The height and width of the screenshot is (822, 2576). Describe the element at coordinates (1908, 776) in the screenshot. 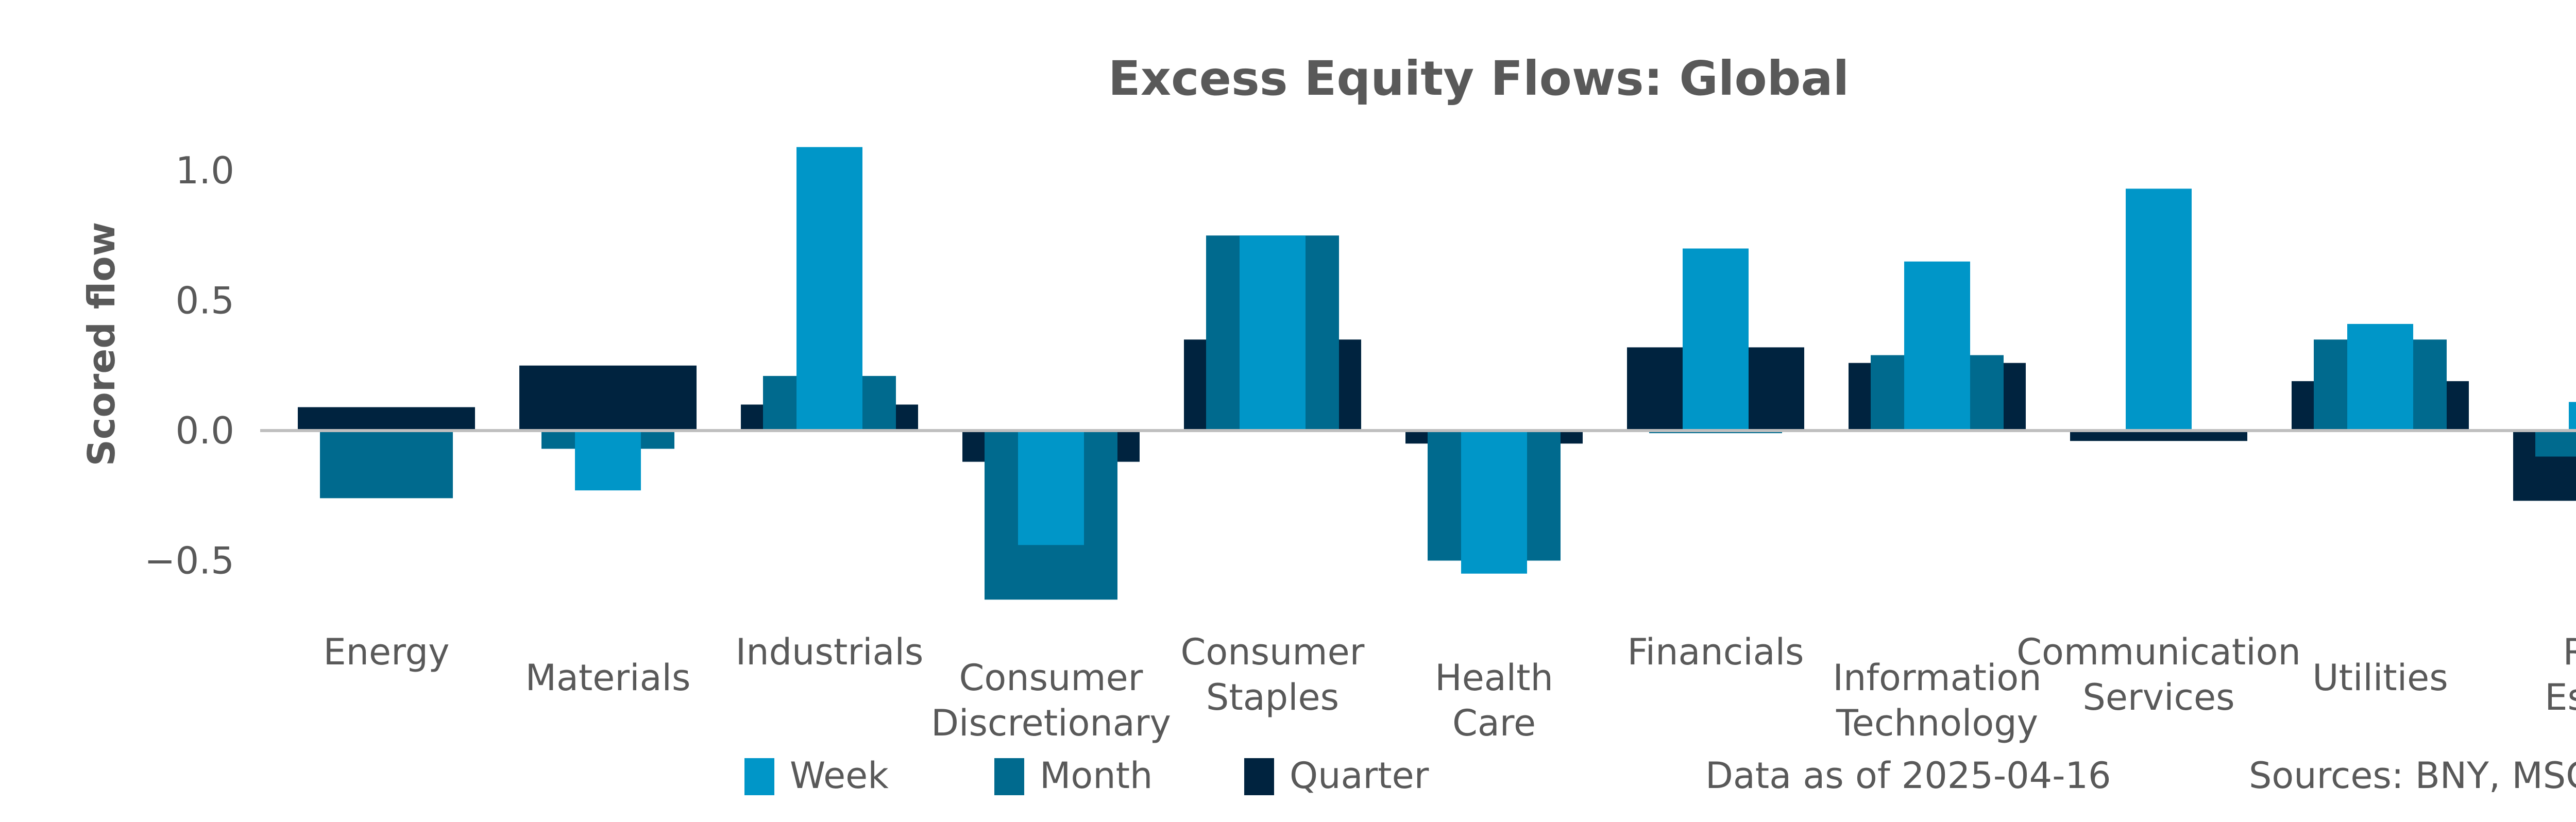

I see `data-date-note: Data as of 2025-04-16` at that location.